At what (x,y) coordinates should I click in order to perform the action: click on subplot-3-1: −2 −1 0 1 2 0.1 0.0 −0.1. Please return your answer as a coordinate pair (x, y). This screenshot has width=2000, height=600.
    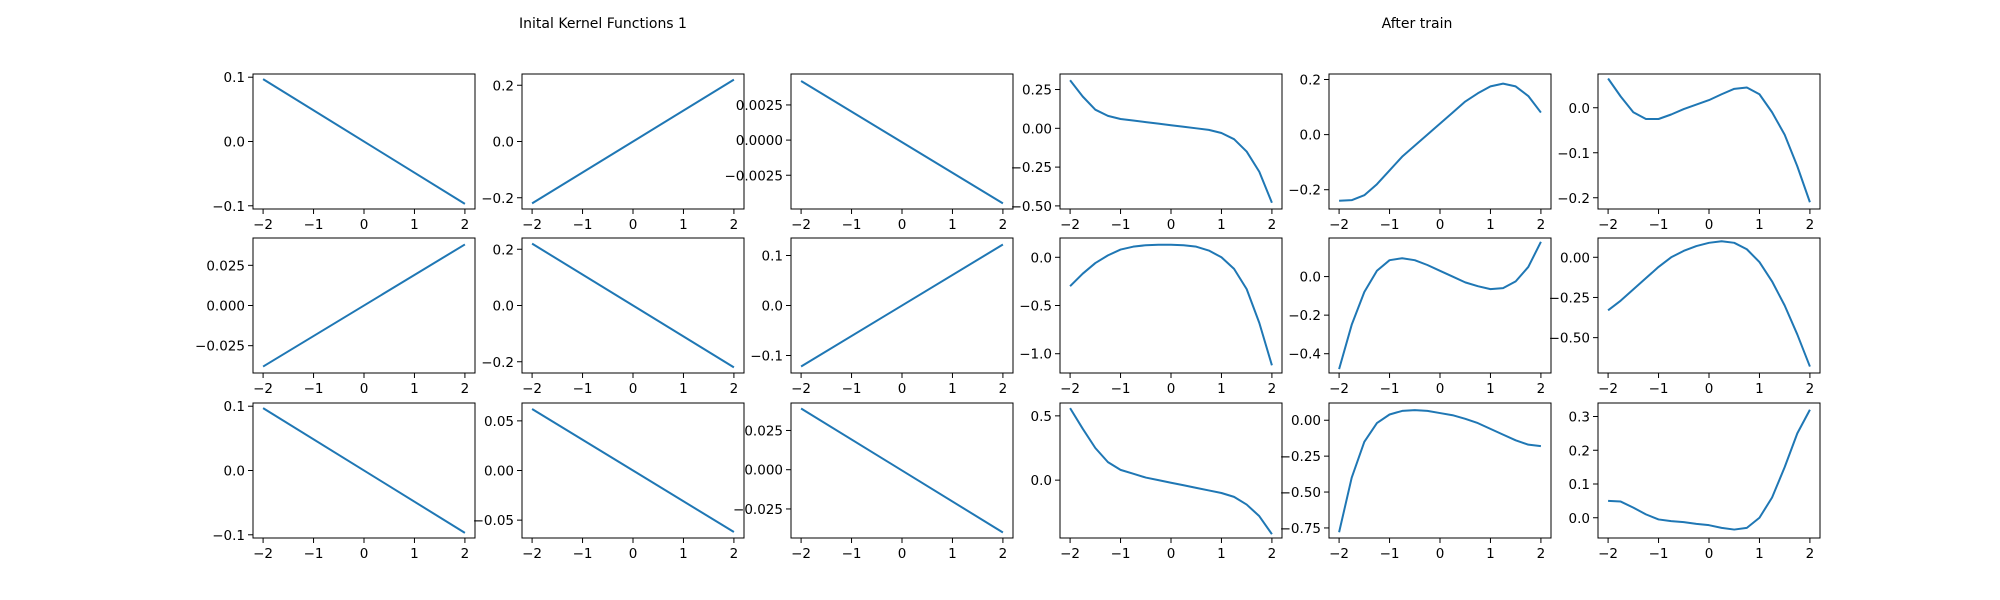
    Looking at the image, I should click on (344, 480).